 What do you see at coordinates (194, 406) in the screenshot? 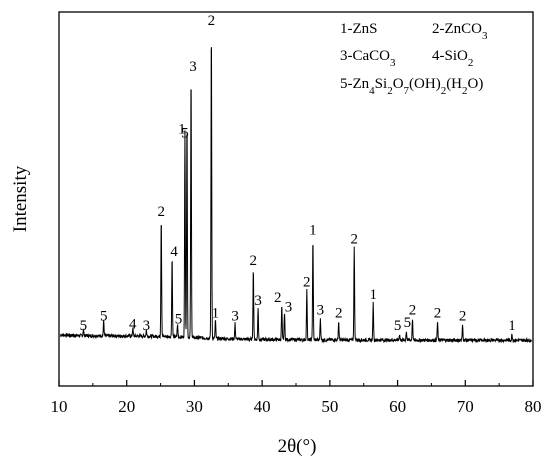
I see `x-tick-label: 30` at bounding box center [194, 406].